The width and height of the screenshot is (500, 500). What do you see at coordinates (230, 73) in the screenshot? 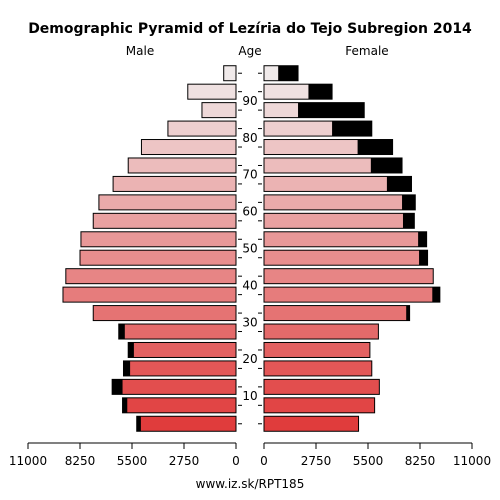
I see `male-bar-undefined` at bounding box center [230, 73].